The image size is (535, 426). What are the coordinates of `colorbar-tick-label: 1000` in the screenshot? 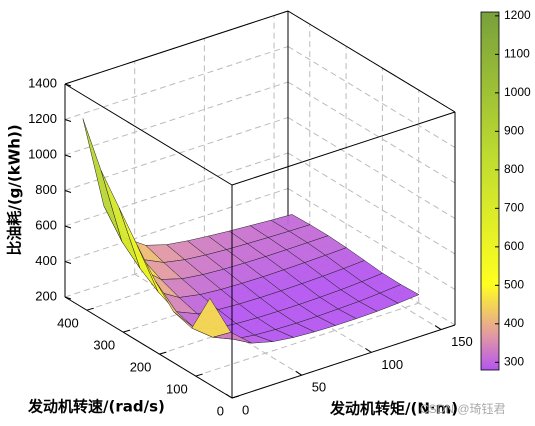 It's located at (517, 92).